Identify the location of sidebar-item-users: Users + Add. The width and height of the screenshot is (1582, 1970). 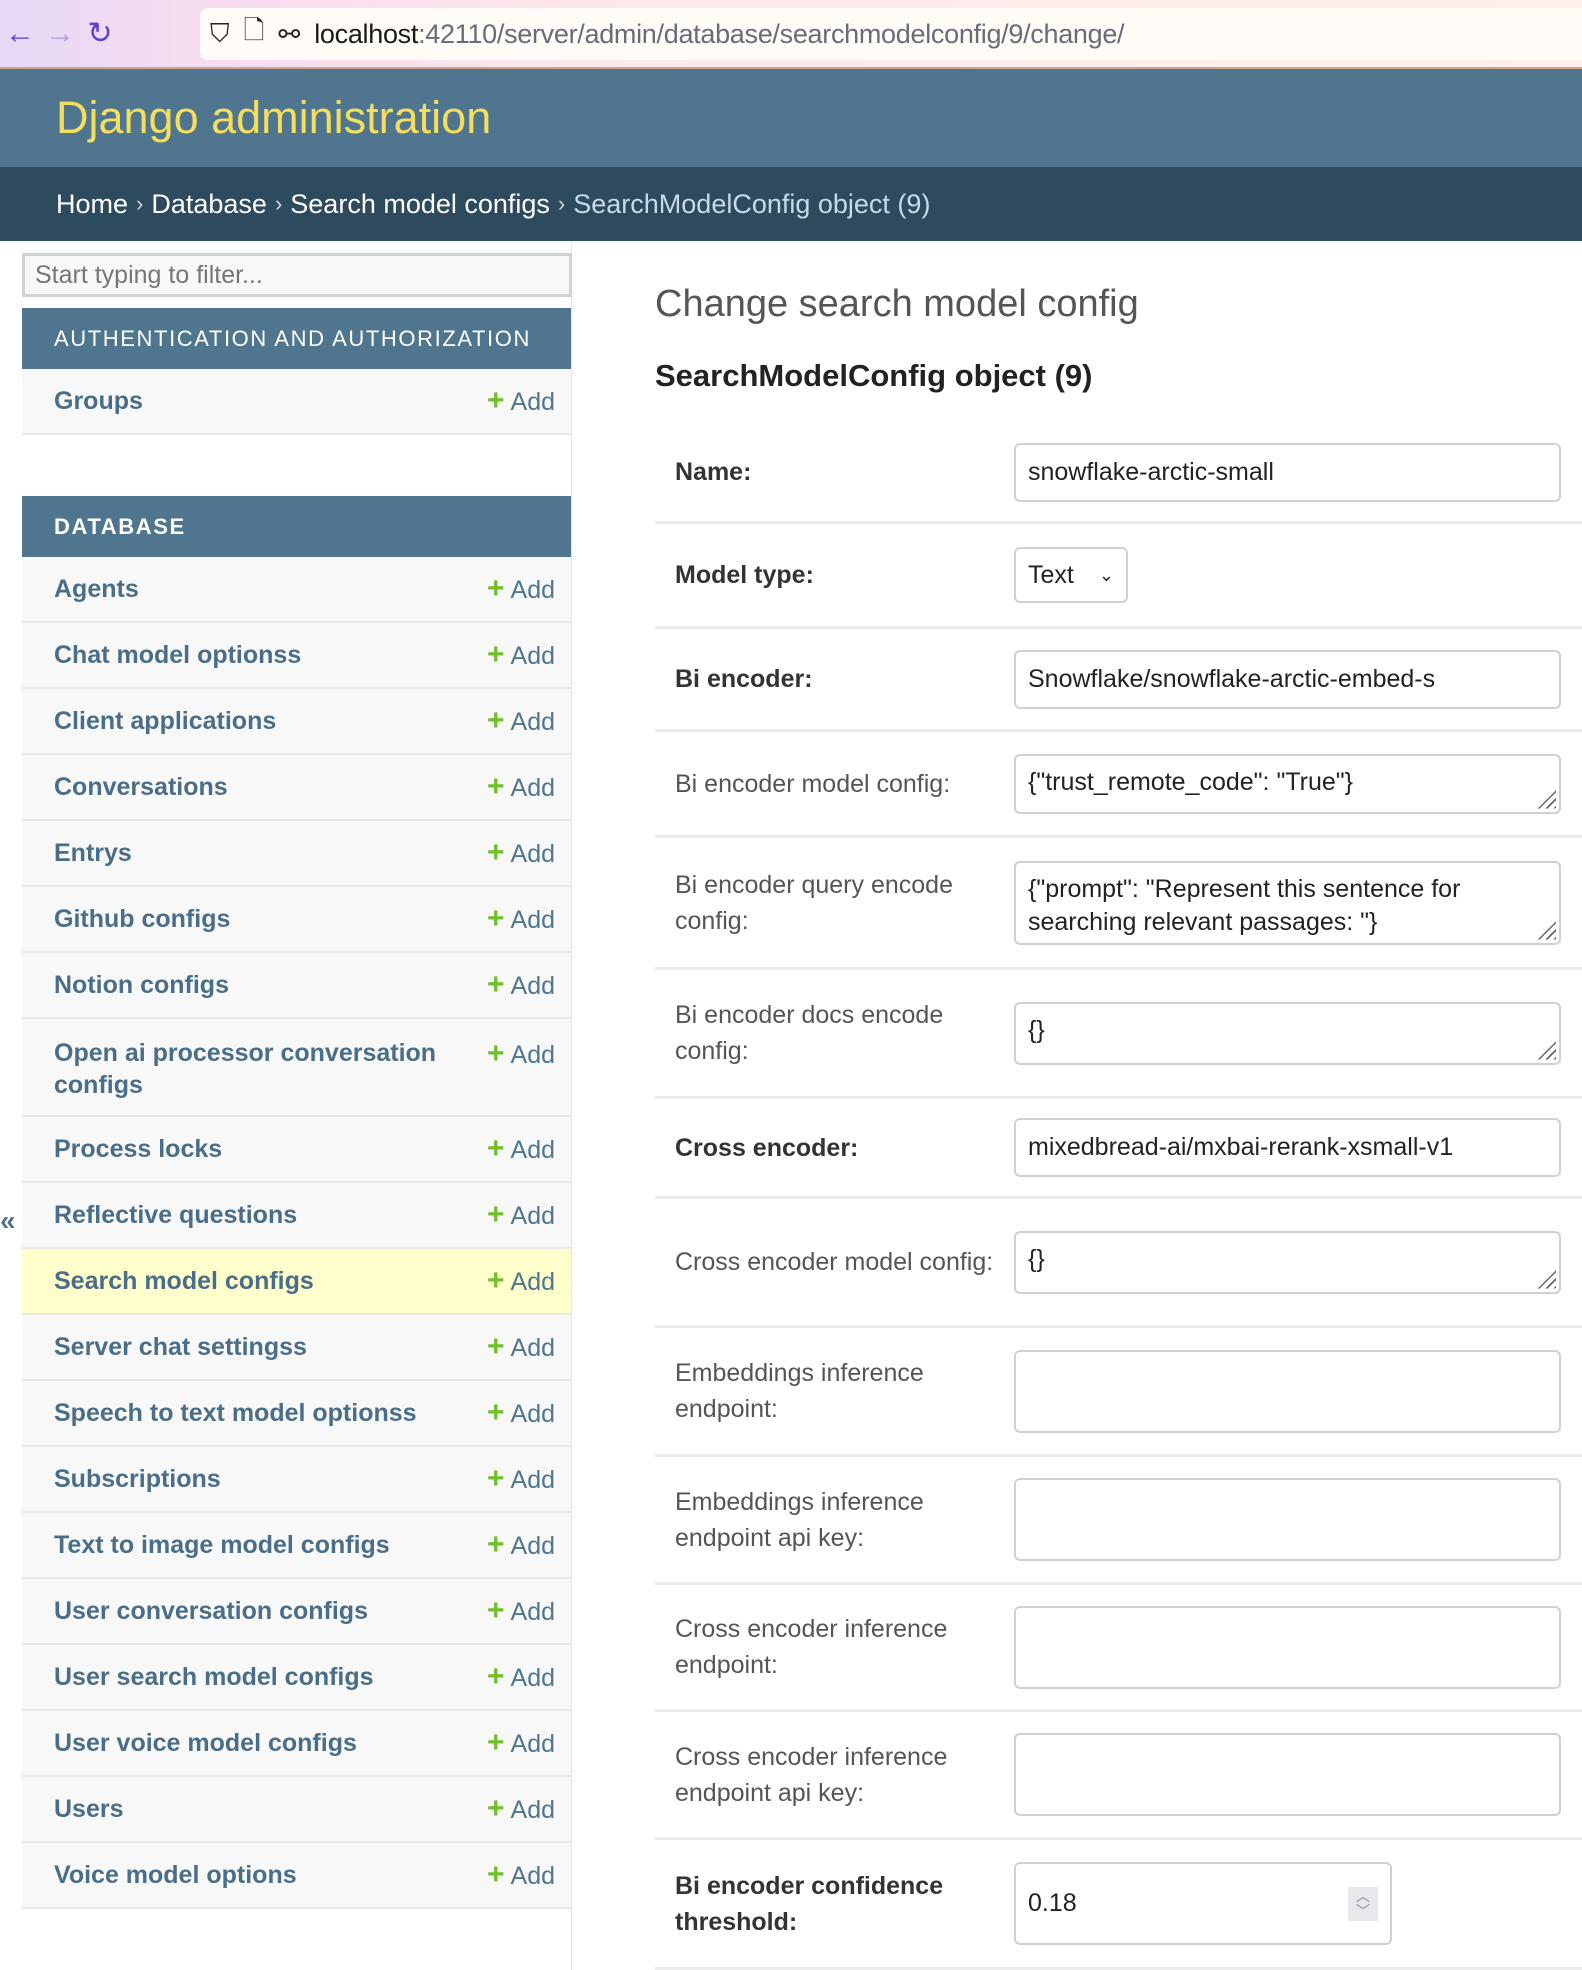
(296, 1810).